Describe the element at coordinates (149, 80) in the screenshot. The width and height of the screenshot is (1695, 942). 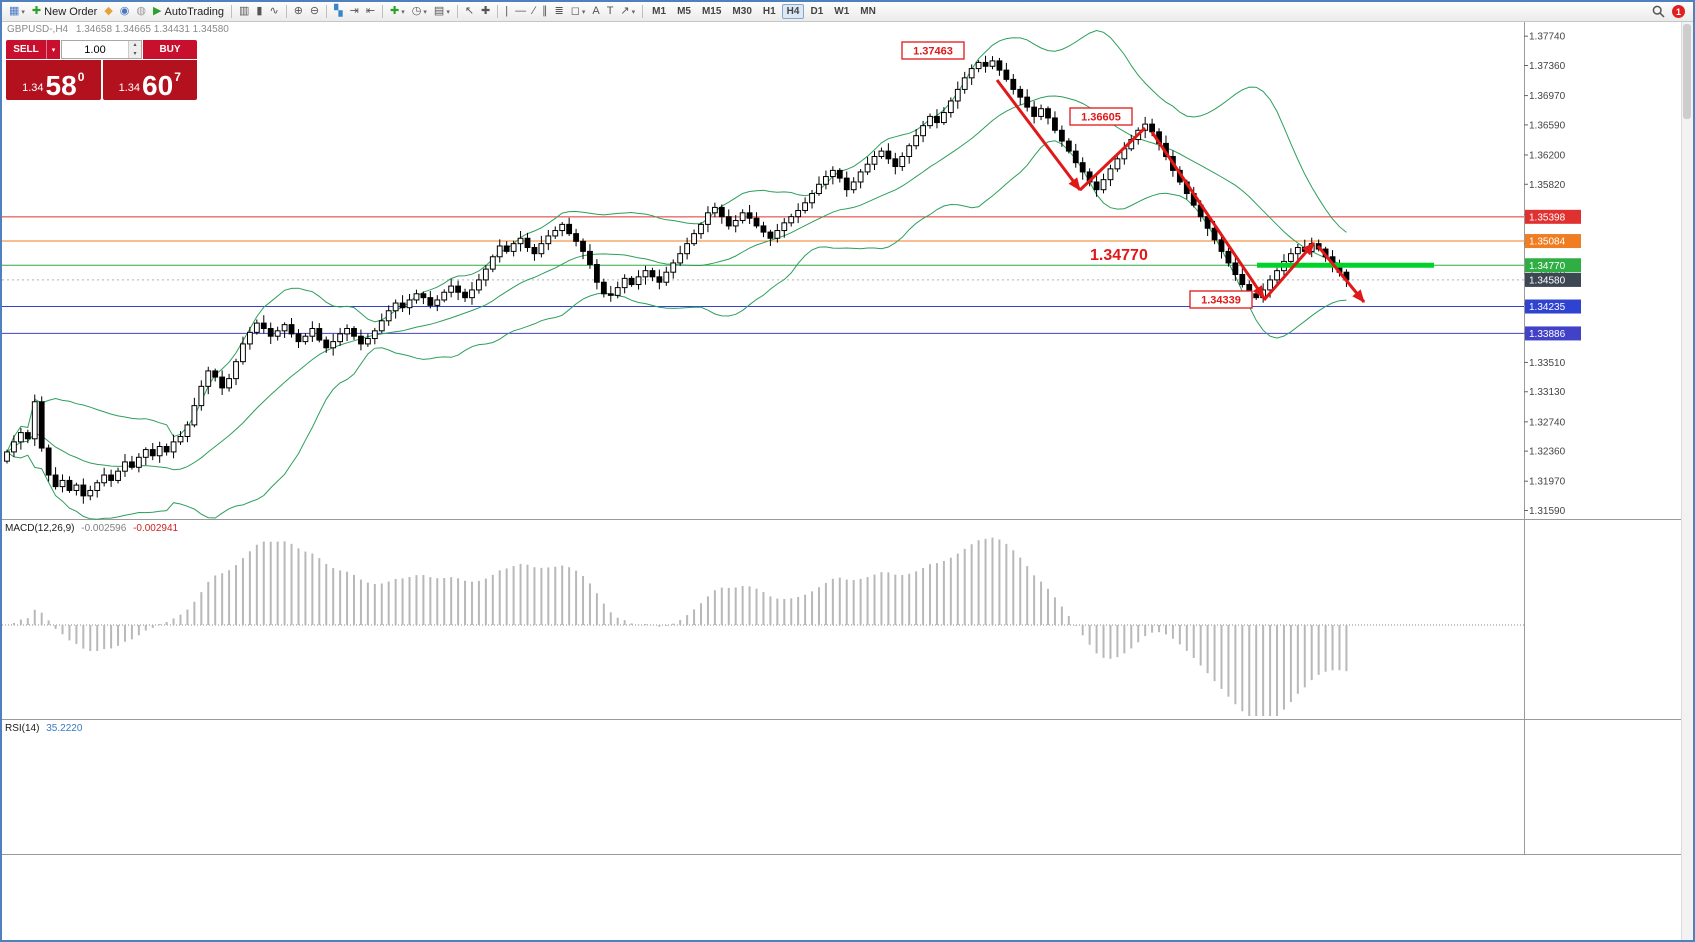
I see `buy-price-panel: 1.34 60 7` at that location.